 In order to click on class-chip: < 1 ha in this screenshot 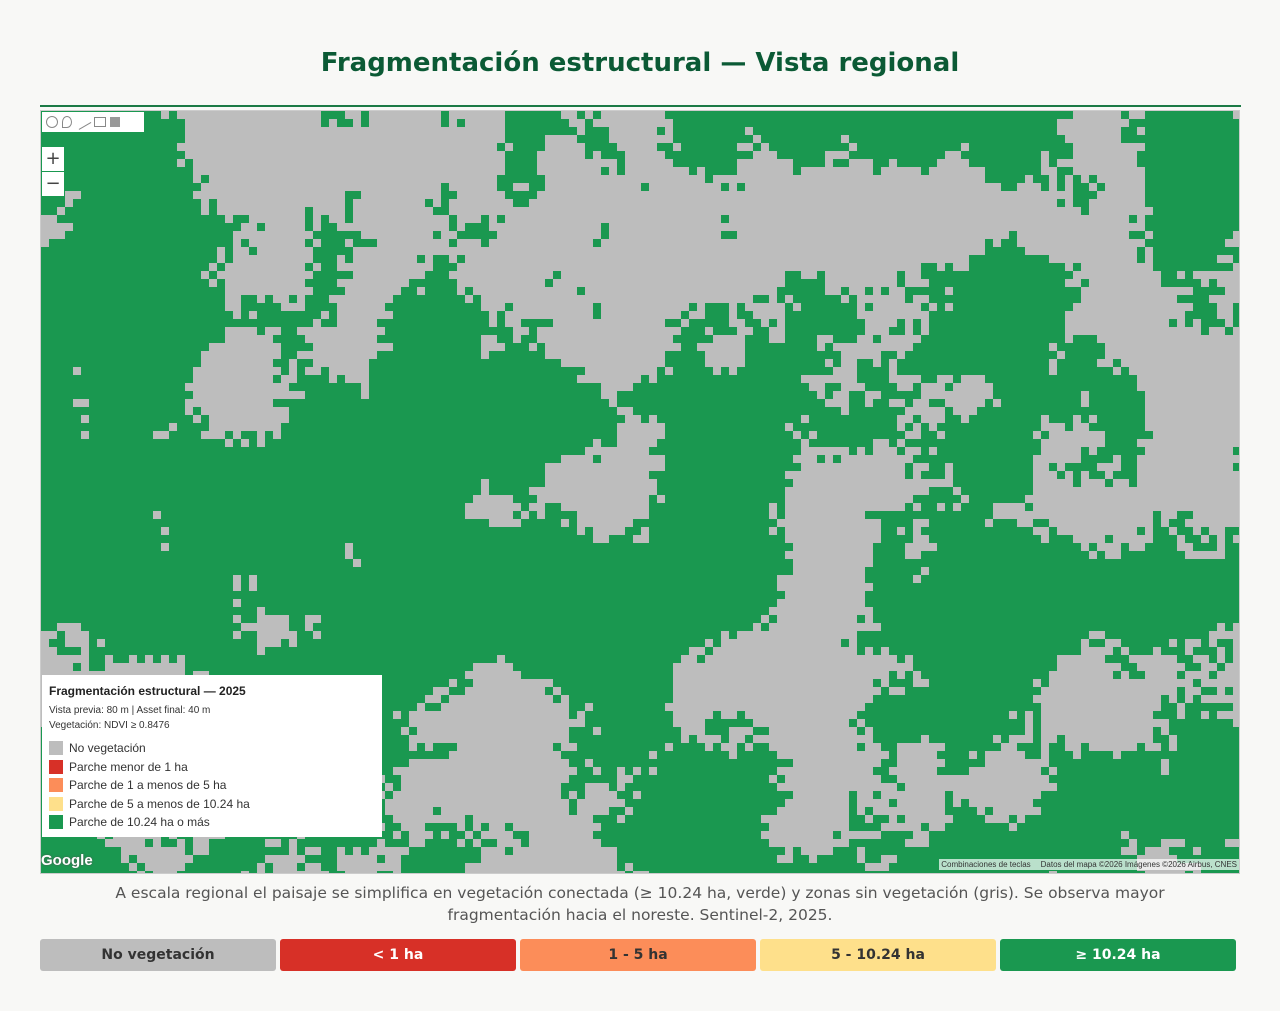, I will do `click(398, 955)`.